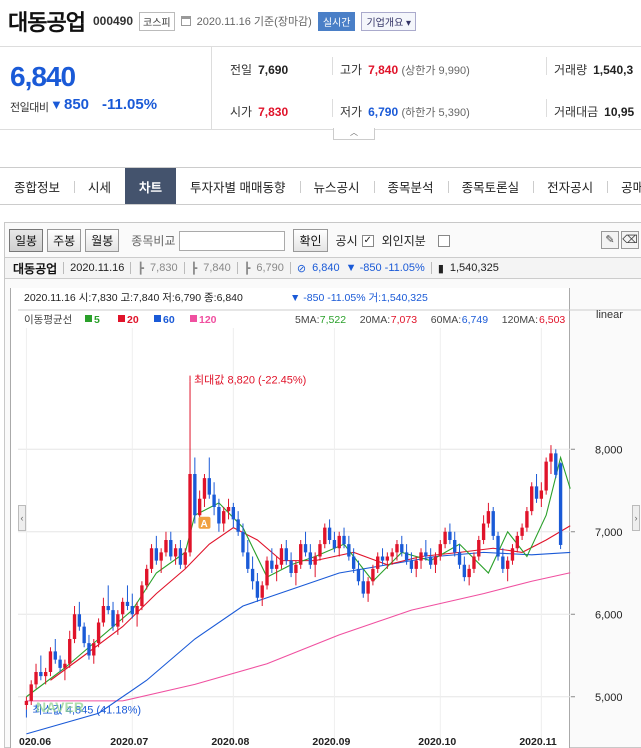 The height and width of the screenshot is (748, 641). What do you see at coordinates (375, 320) in the screenshot?
I see `ma-value-label: 20MA:` at bounding box center [375, 320].